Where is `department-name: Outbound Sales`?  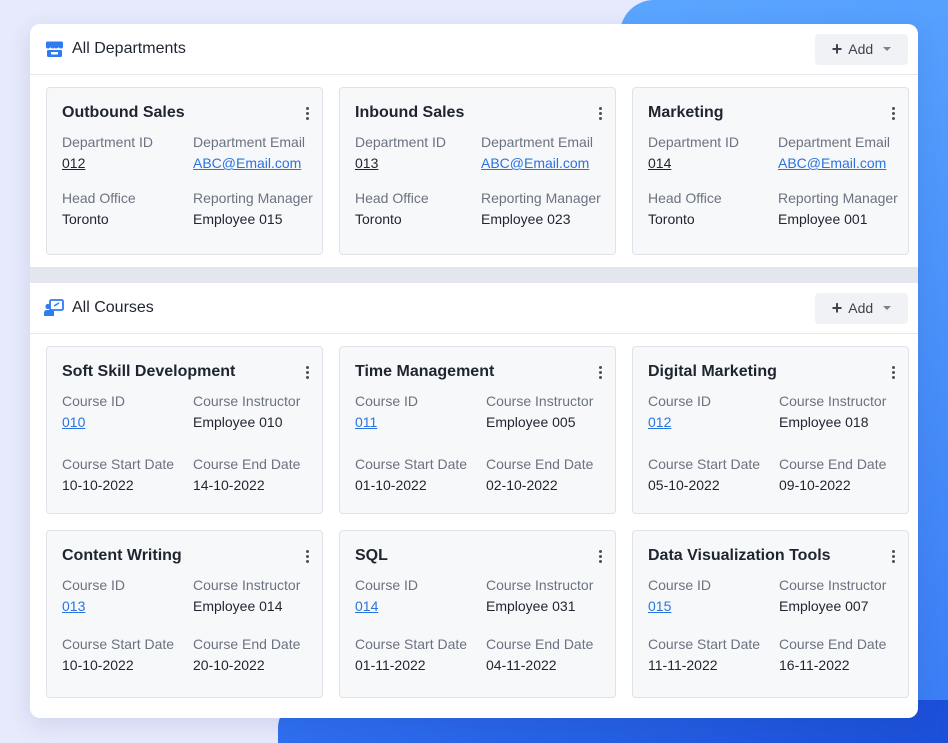
department-name: Outbound Sales is located at coordinates (123, 112).